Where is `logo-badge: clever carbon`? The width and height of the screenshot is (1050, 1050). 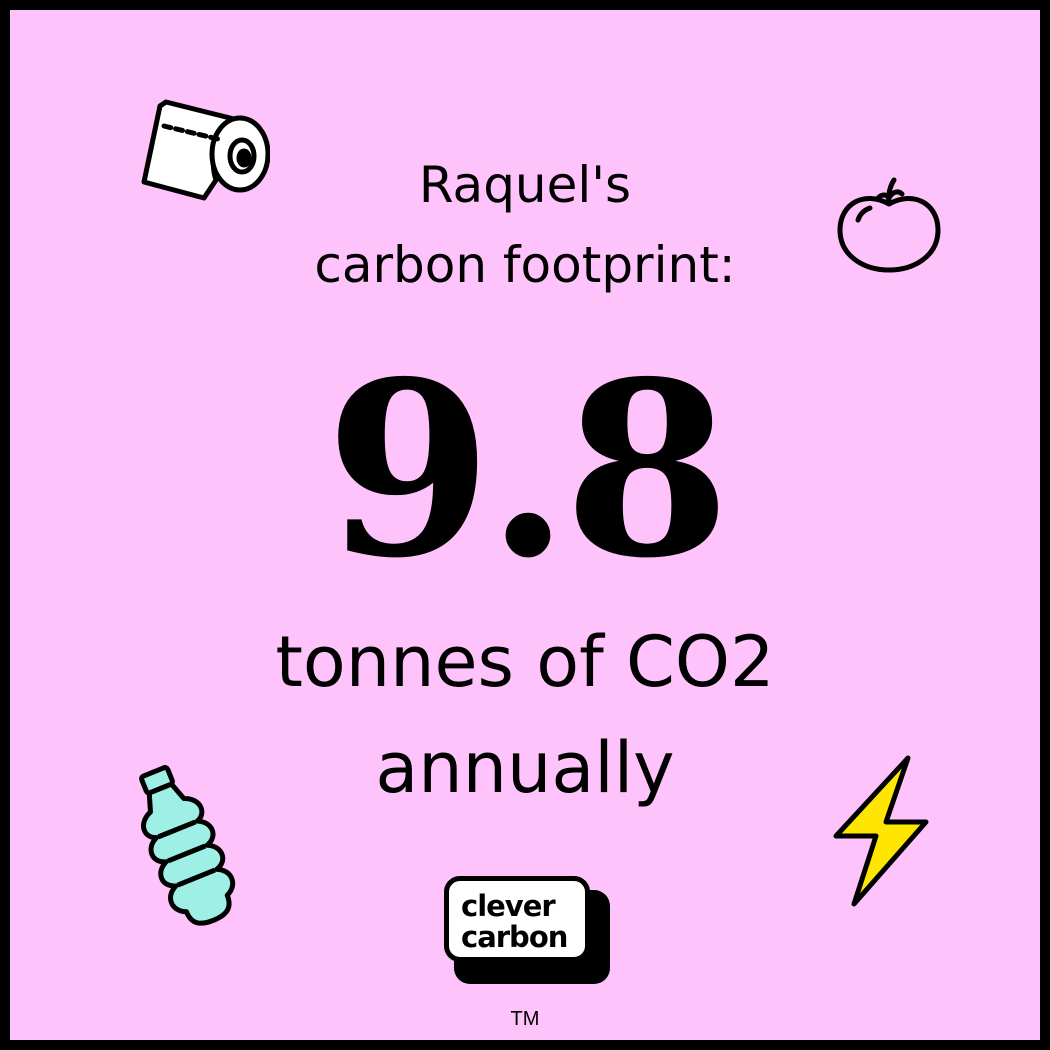
logo-badge: clever carbon is located at coordinates (517, 919).